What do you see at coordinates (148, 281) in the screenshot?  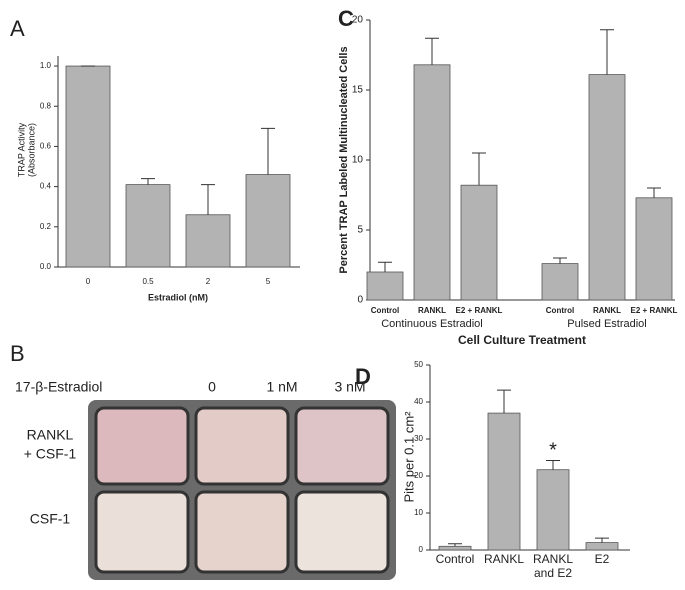 I see `x-tick-label: 0.5` at bounding box center [148, 281].